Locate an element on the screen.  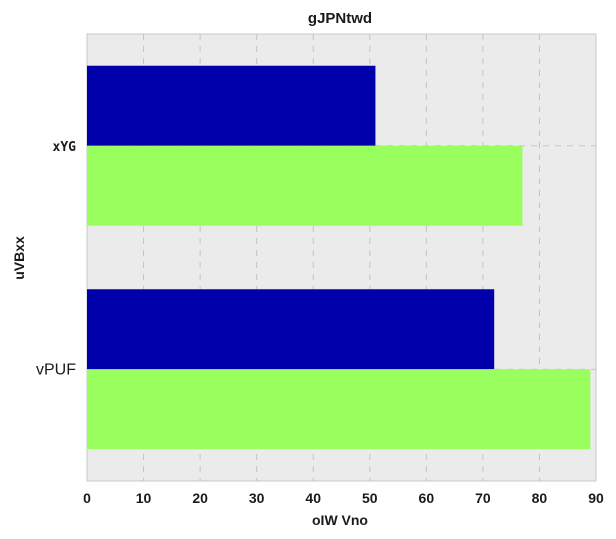
x-tick-label: 60 is located at coordinates (427, 498).